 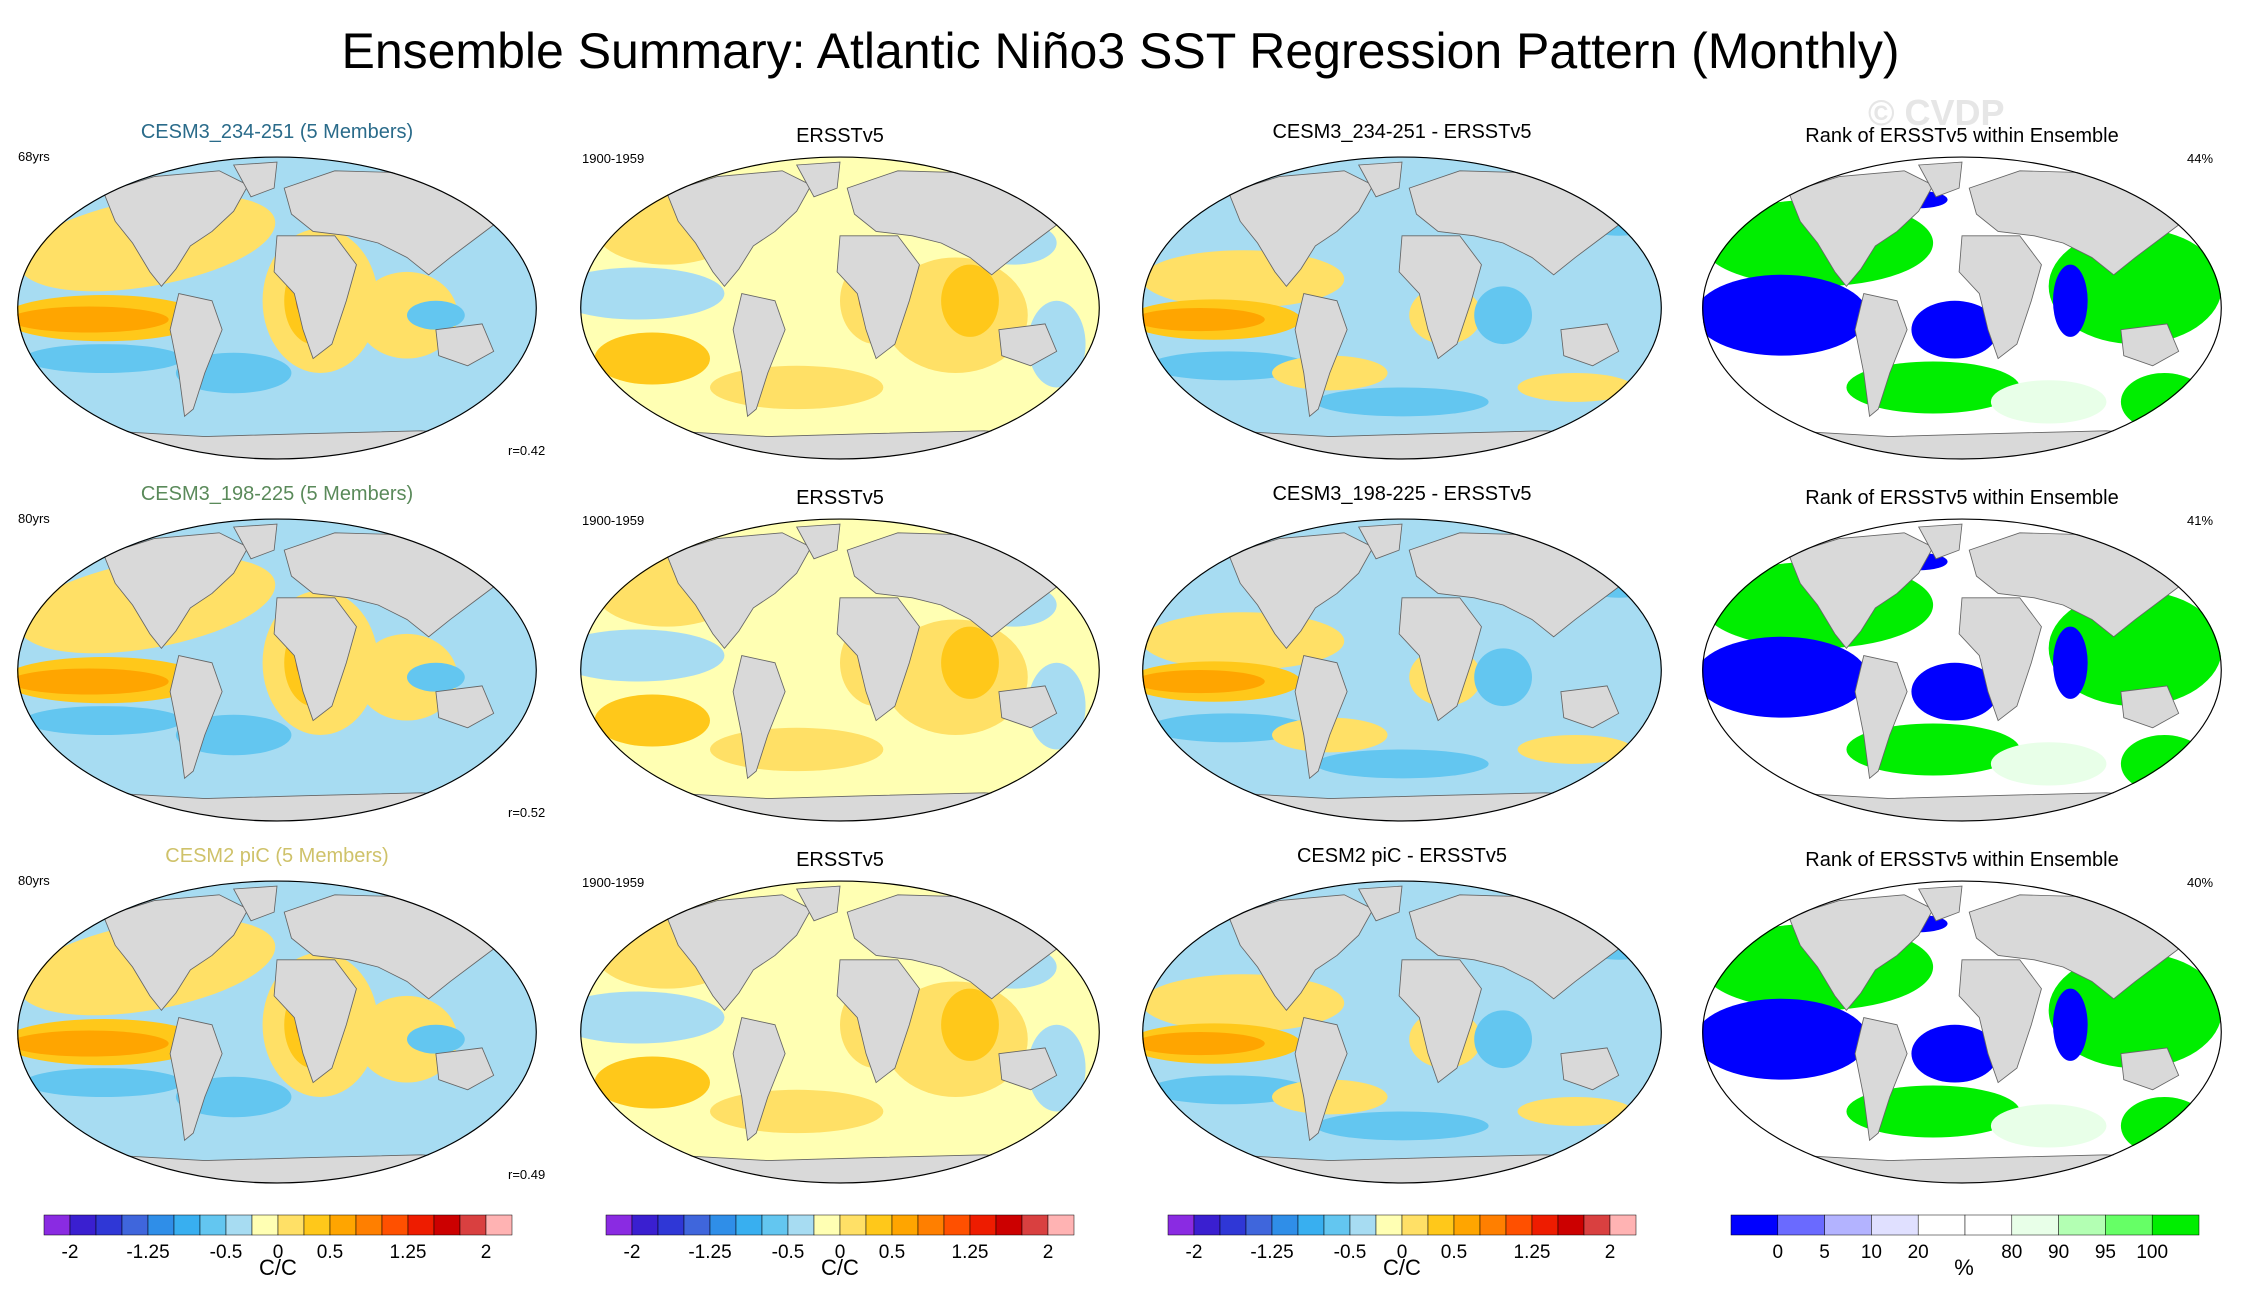 I want to click on sst-colorbar-3-tick-label: 1.25, so click(x=1532, y=1252).